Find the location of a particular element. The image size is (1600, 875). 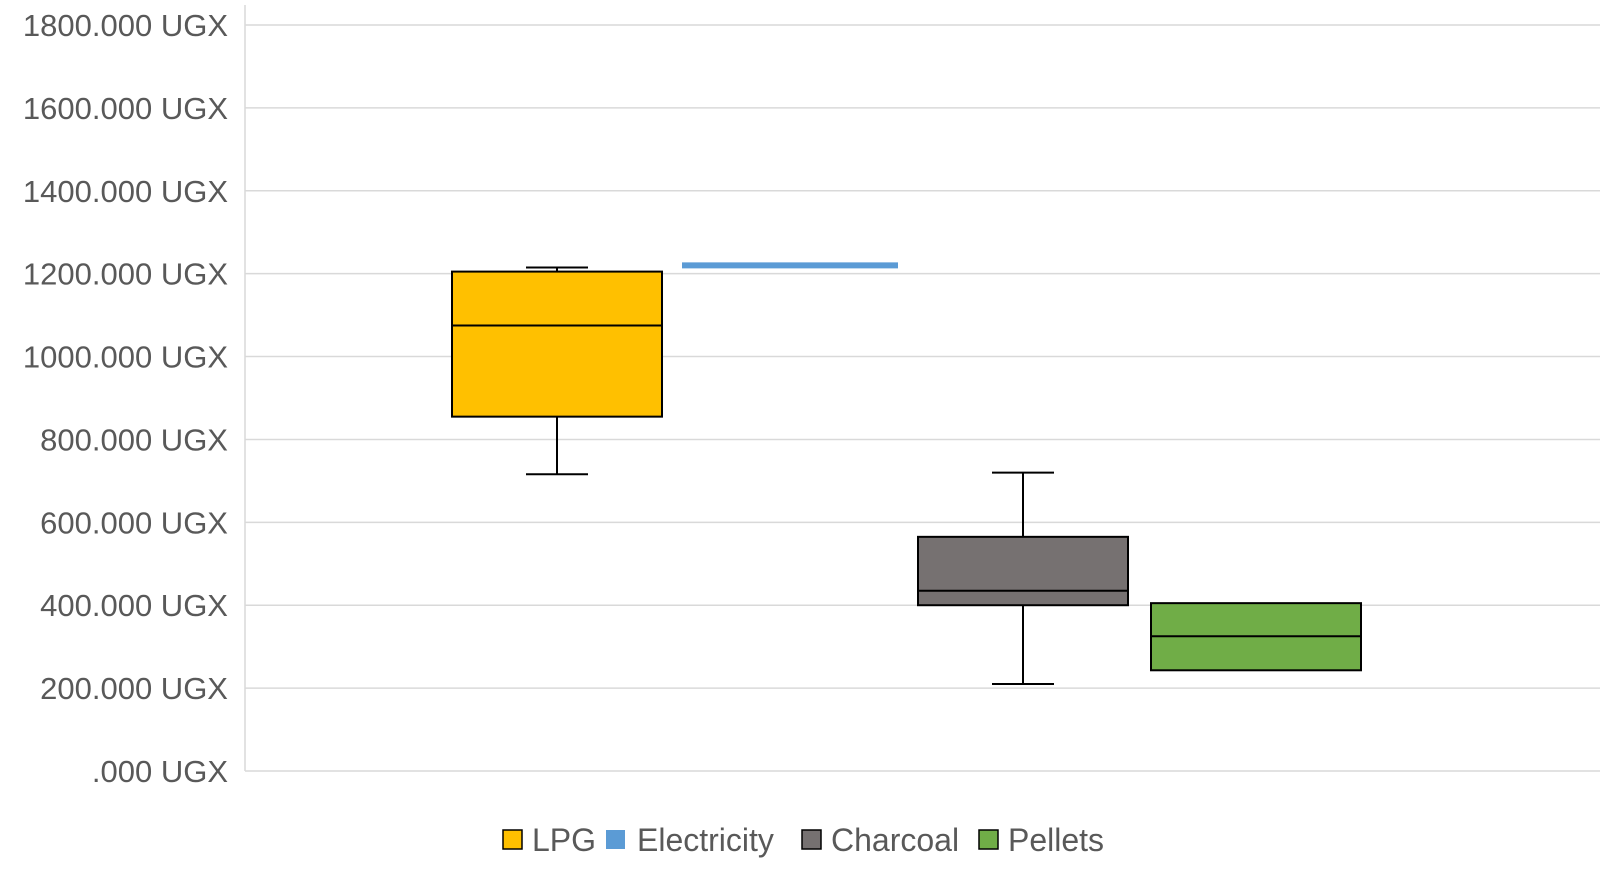

legend-item-pellets: Pellets is located at coordinates (1041, 840).